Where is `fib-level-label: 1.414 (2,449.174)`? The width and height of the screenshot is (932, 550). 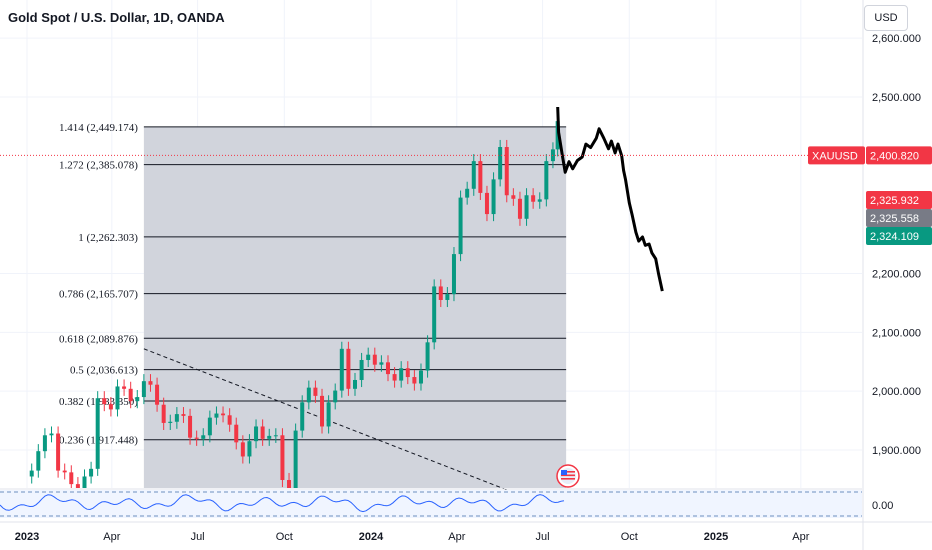
fib-level-label: 1.414 (2,449.174) is located at coordinates (98, 128).